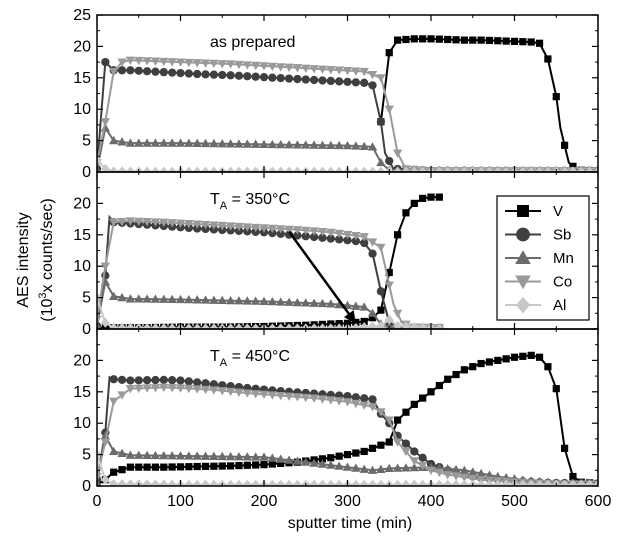 This screenshot has height=538, width=618. I want to click on y-tick-label: 10, so click(82, 266).